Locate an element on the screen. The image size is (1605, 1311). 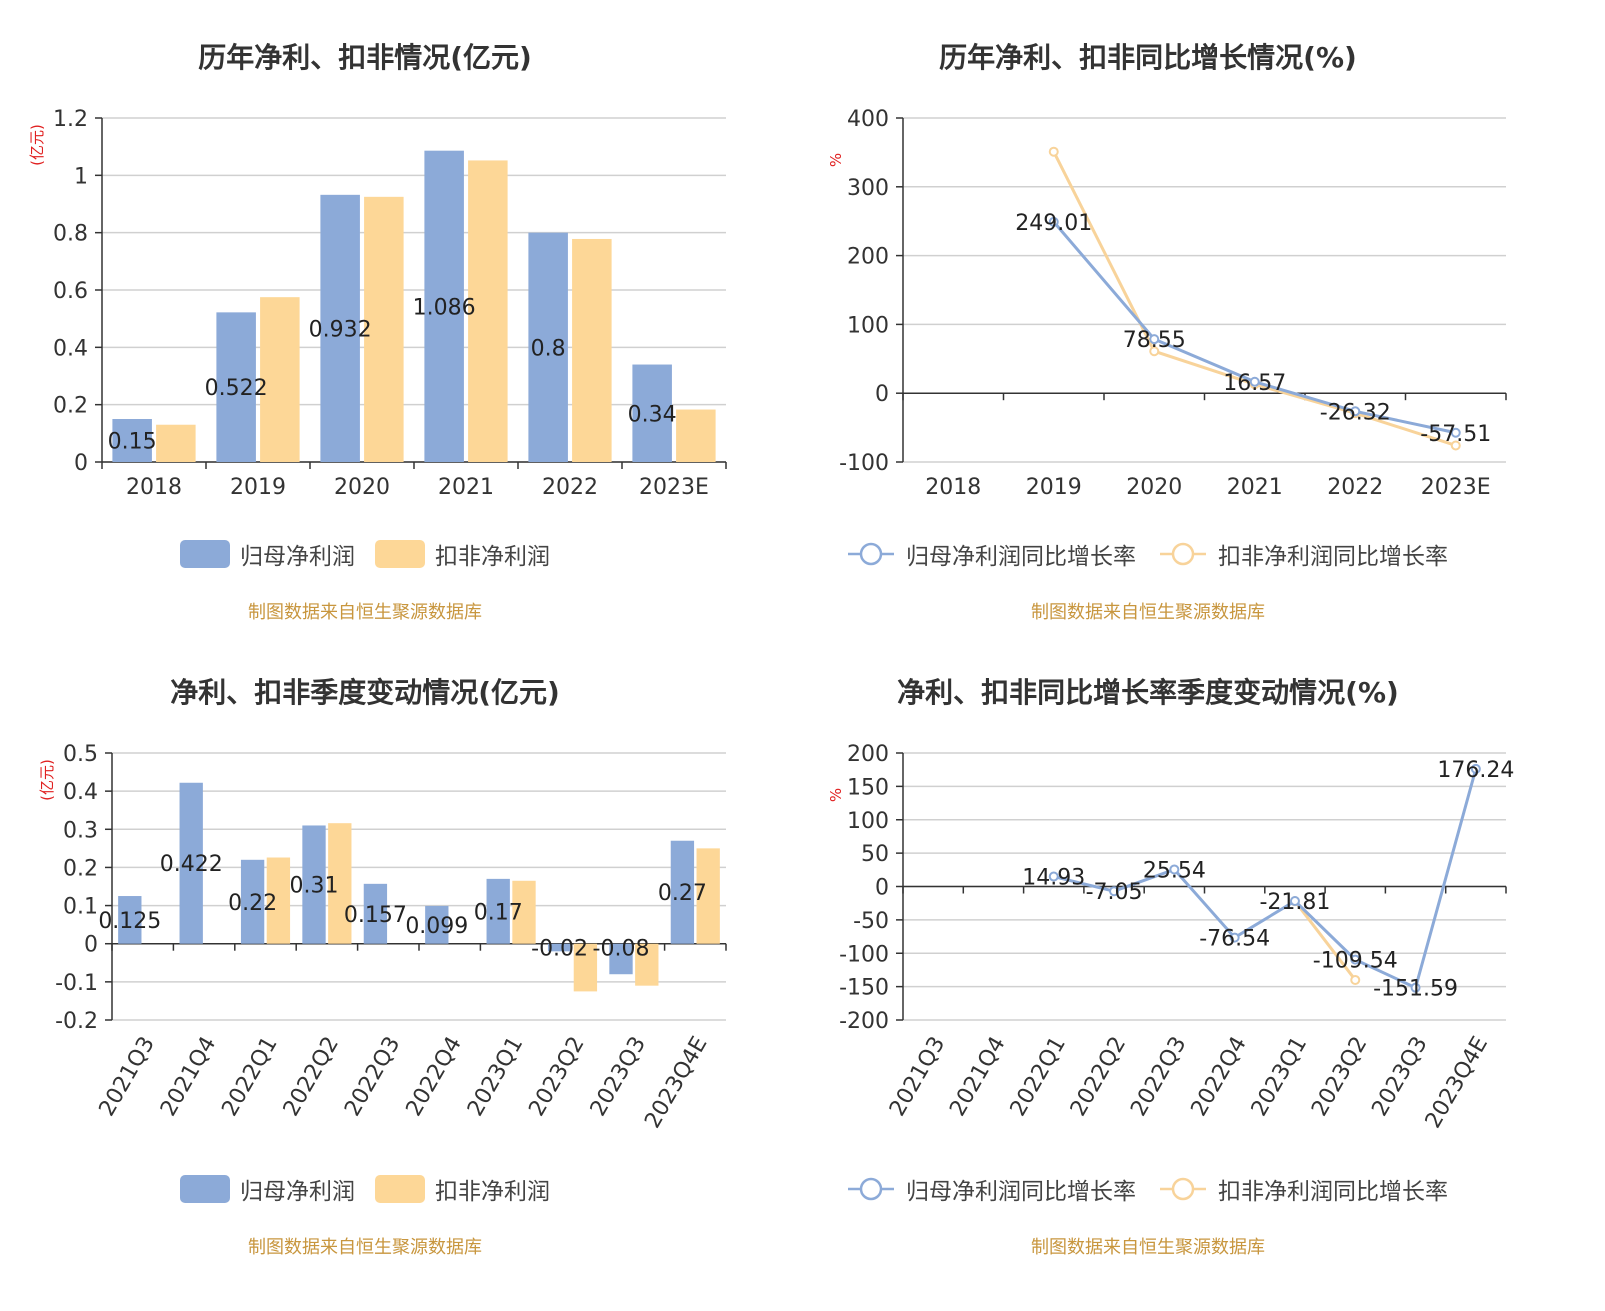
data-label: 249.01 is located at coordinates (1053, 223).